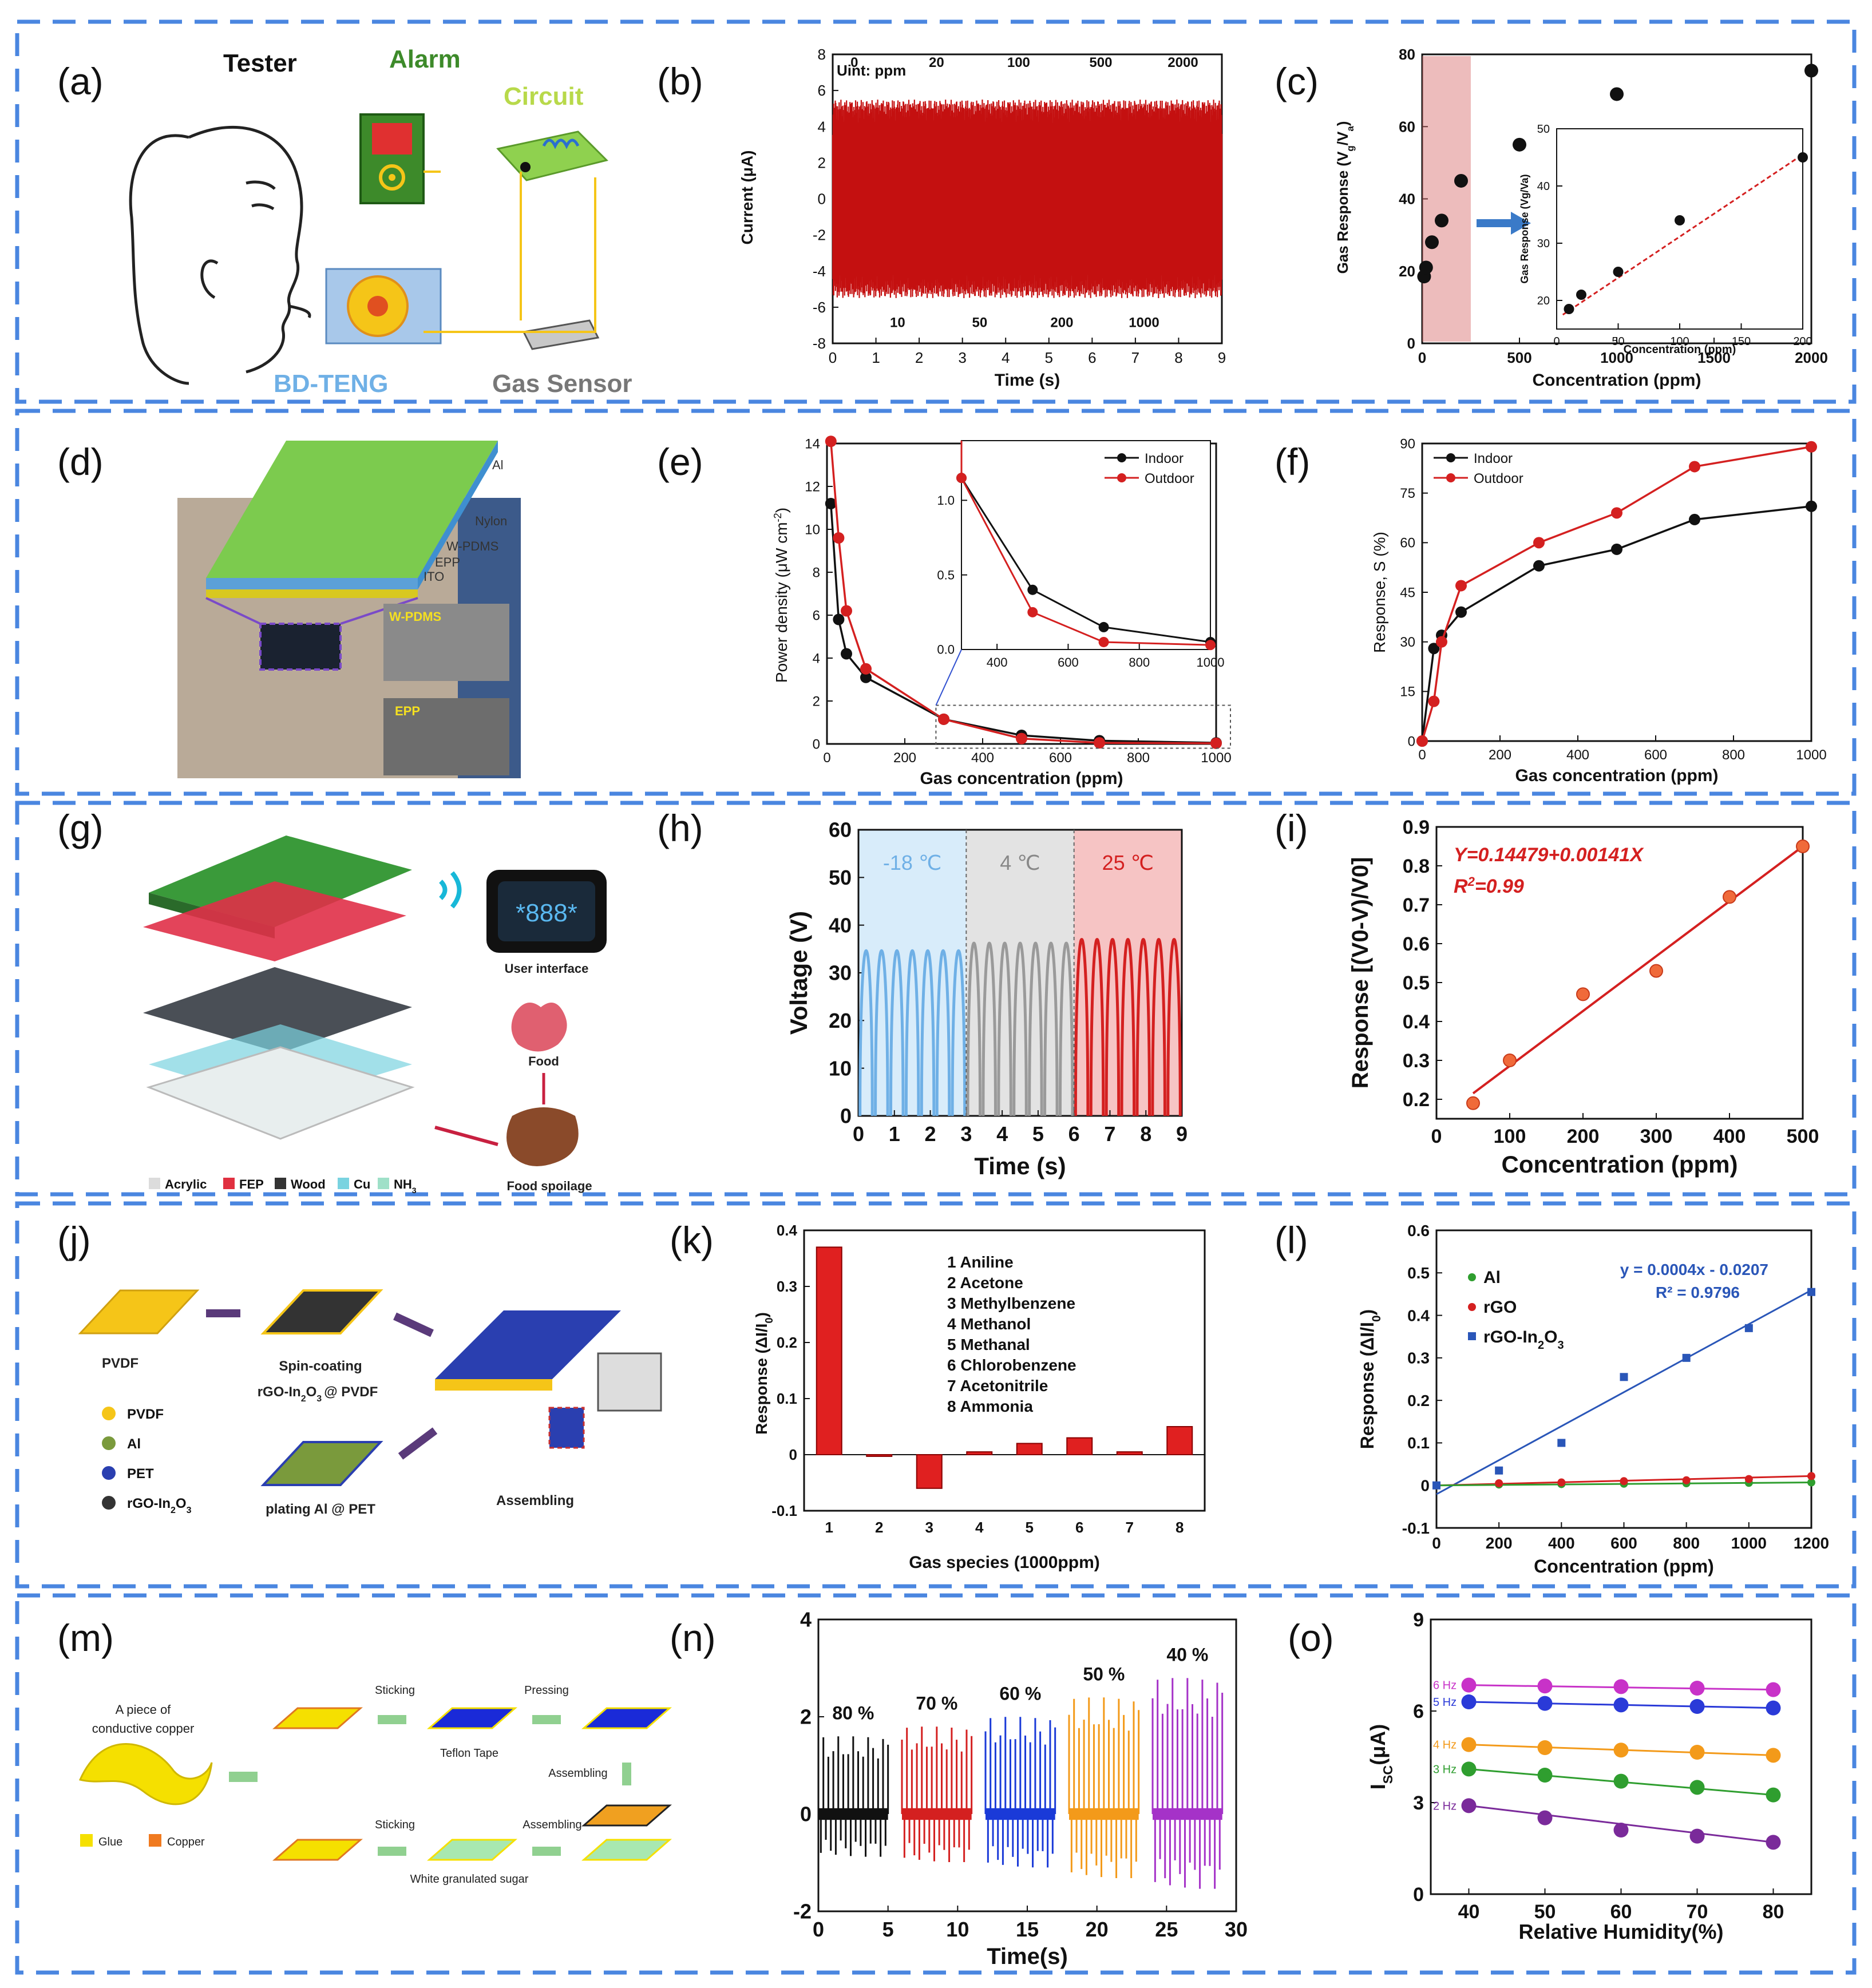  What do you see at coordinates (1811, 1292) in the screenshot?
I see `data-point-rgo-in2o3` at bounding box center [1811, 1292].